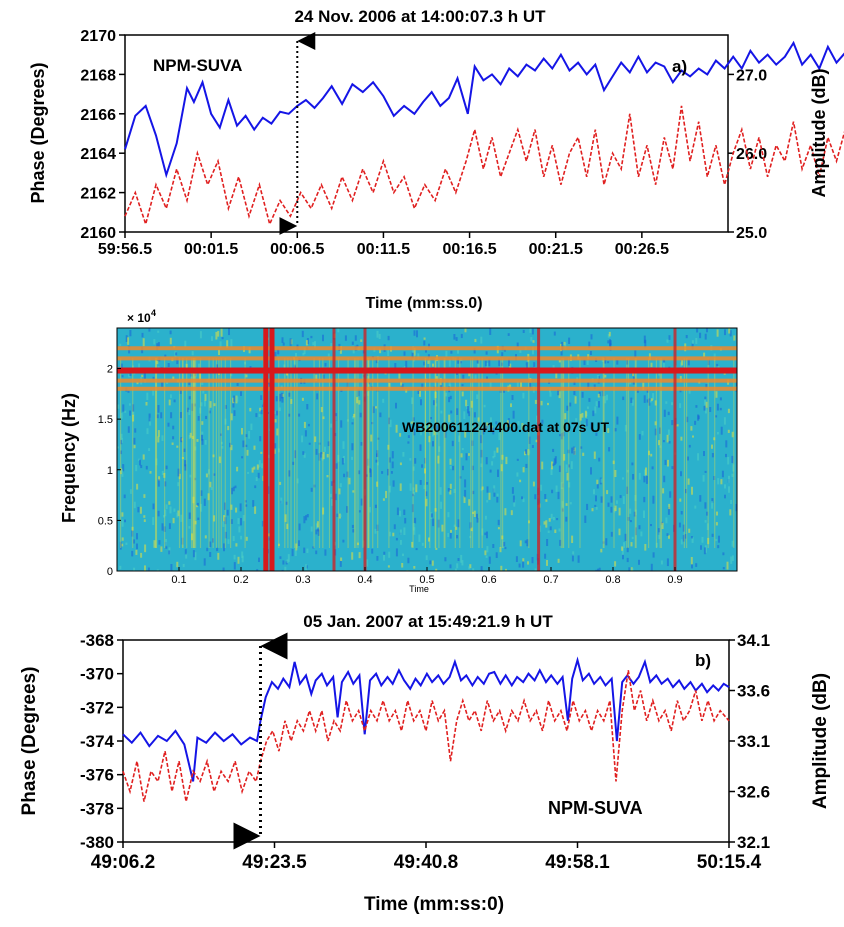  I want to click on left-y-tick-label: -380, so click(97, 842).